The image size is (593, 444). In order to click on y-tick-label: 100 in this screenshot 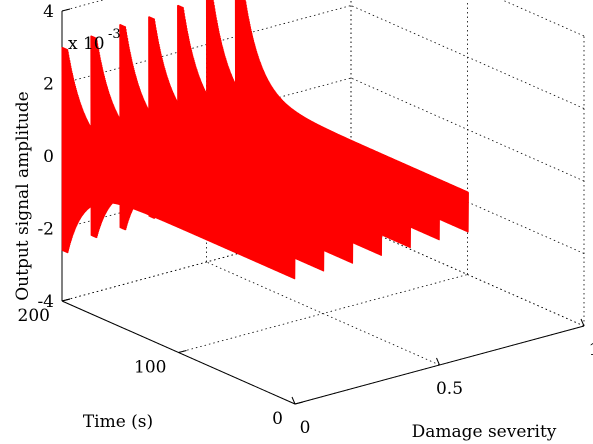, I will do `click(150, 368)`.